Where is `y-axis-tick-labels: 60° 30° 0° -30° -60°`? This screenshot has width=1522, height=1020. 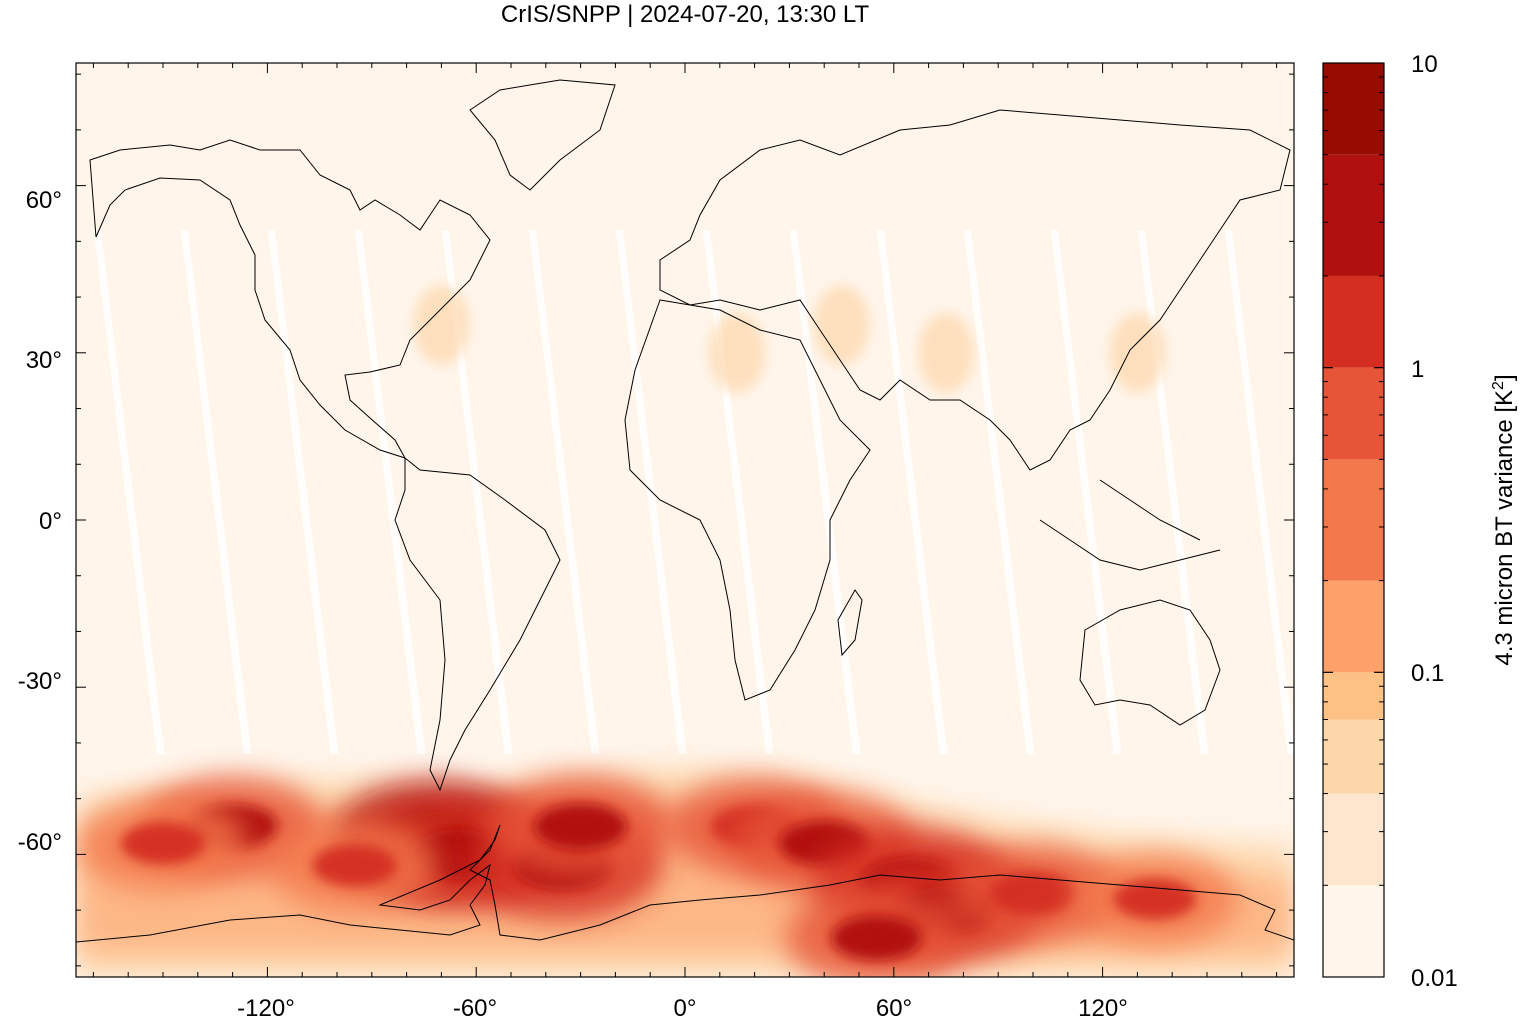
y-axis-tick-labels: 60° 30° 0° -30° -60° is located at coordinates (40, 521).